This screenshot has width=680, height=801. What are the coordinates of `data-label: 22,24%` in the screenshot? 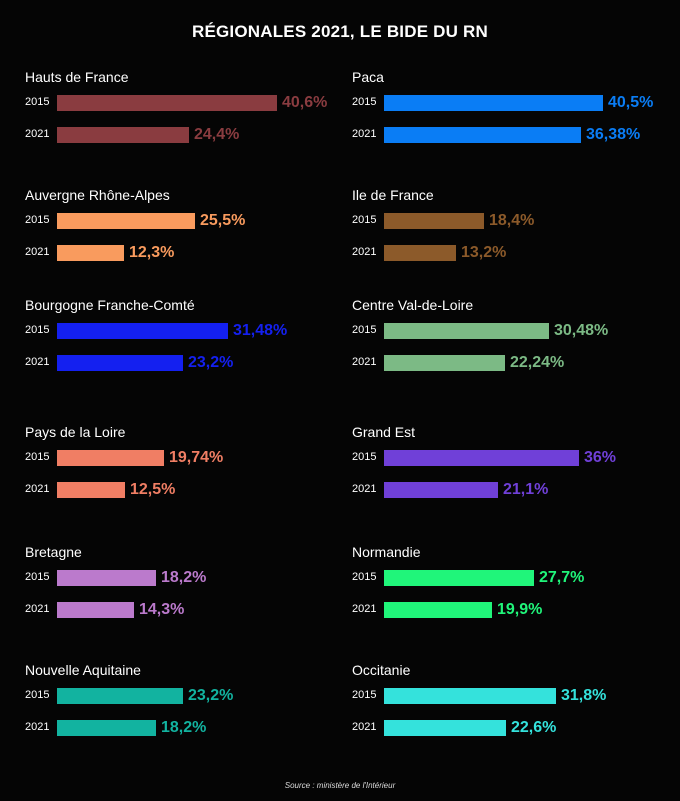 It's located at (537, 362).